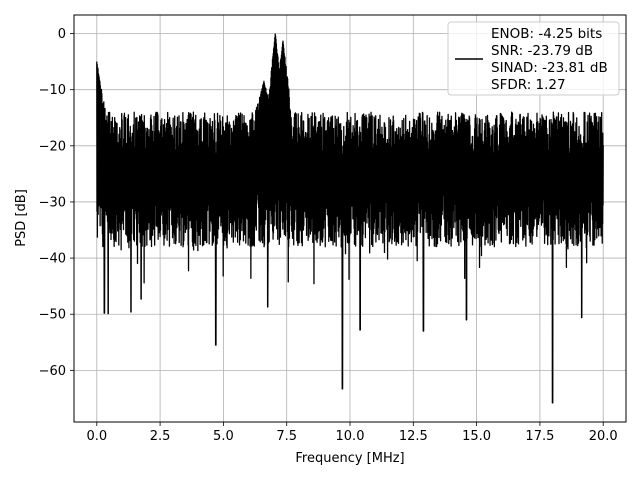  What do you see at coordinates (542, 51) in the screenshot?
I see `legend-entry-snr: SNR: -23.79 dB` at bounding box center [542, 51].